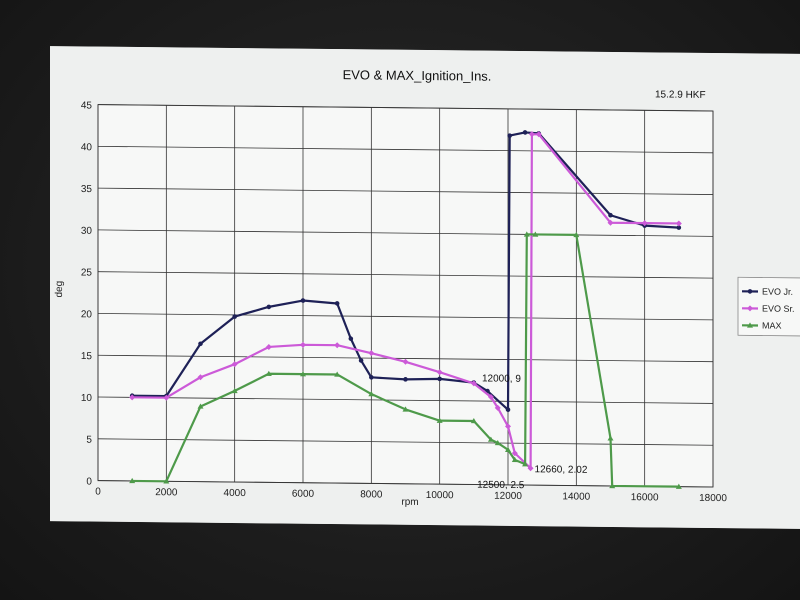 This screenshot has width=800, height=600. What do you see at coordinates (87, 356) in the screenshot?
I see `y-tick-label: 15` at bounding box center [87, 356].